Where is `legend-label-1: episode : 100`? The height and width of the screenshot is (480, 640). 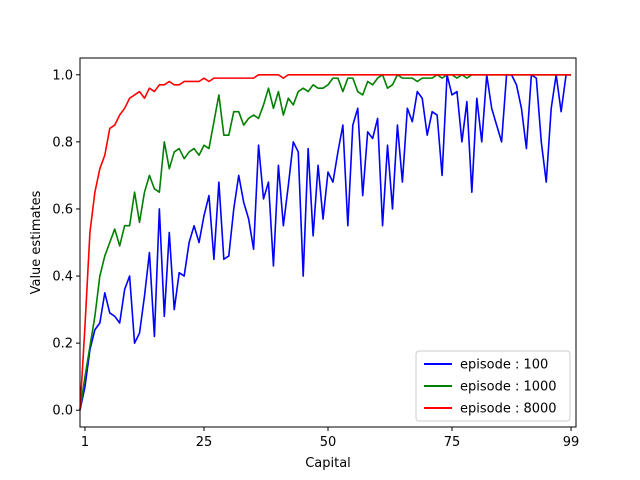
legend-label-1: episode : 100 is located at coordinates (504, 365).